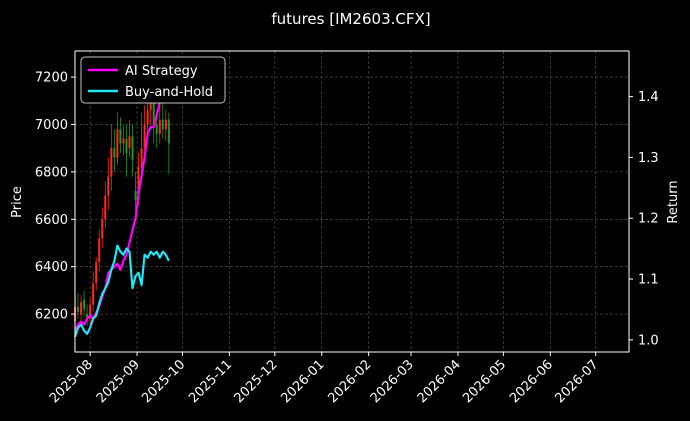  I want to click on right-axis-label: Return, so click(673, 201).